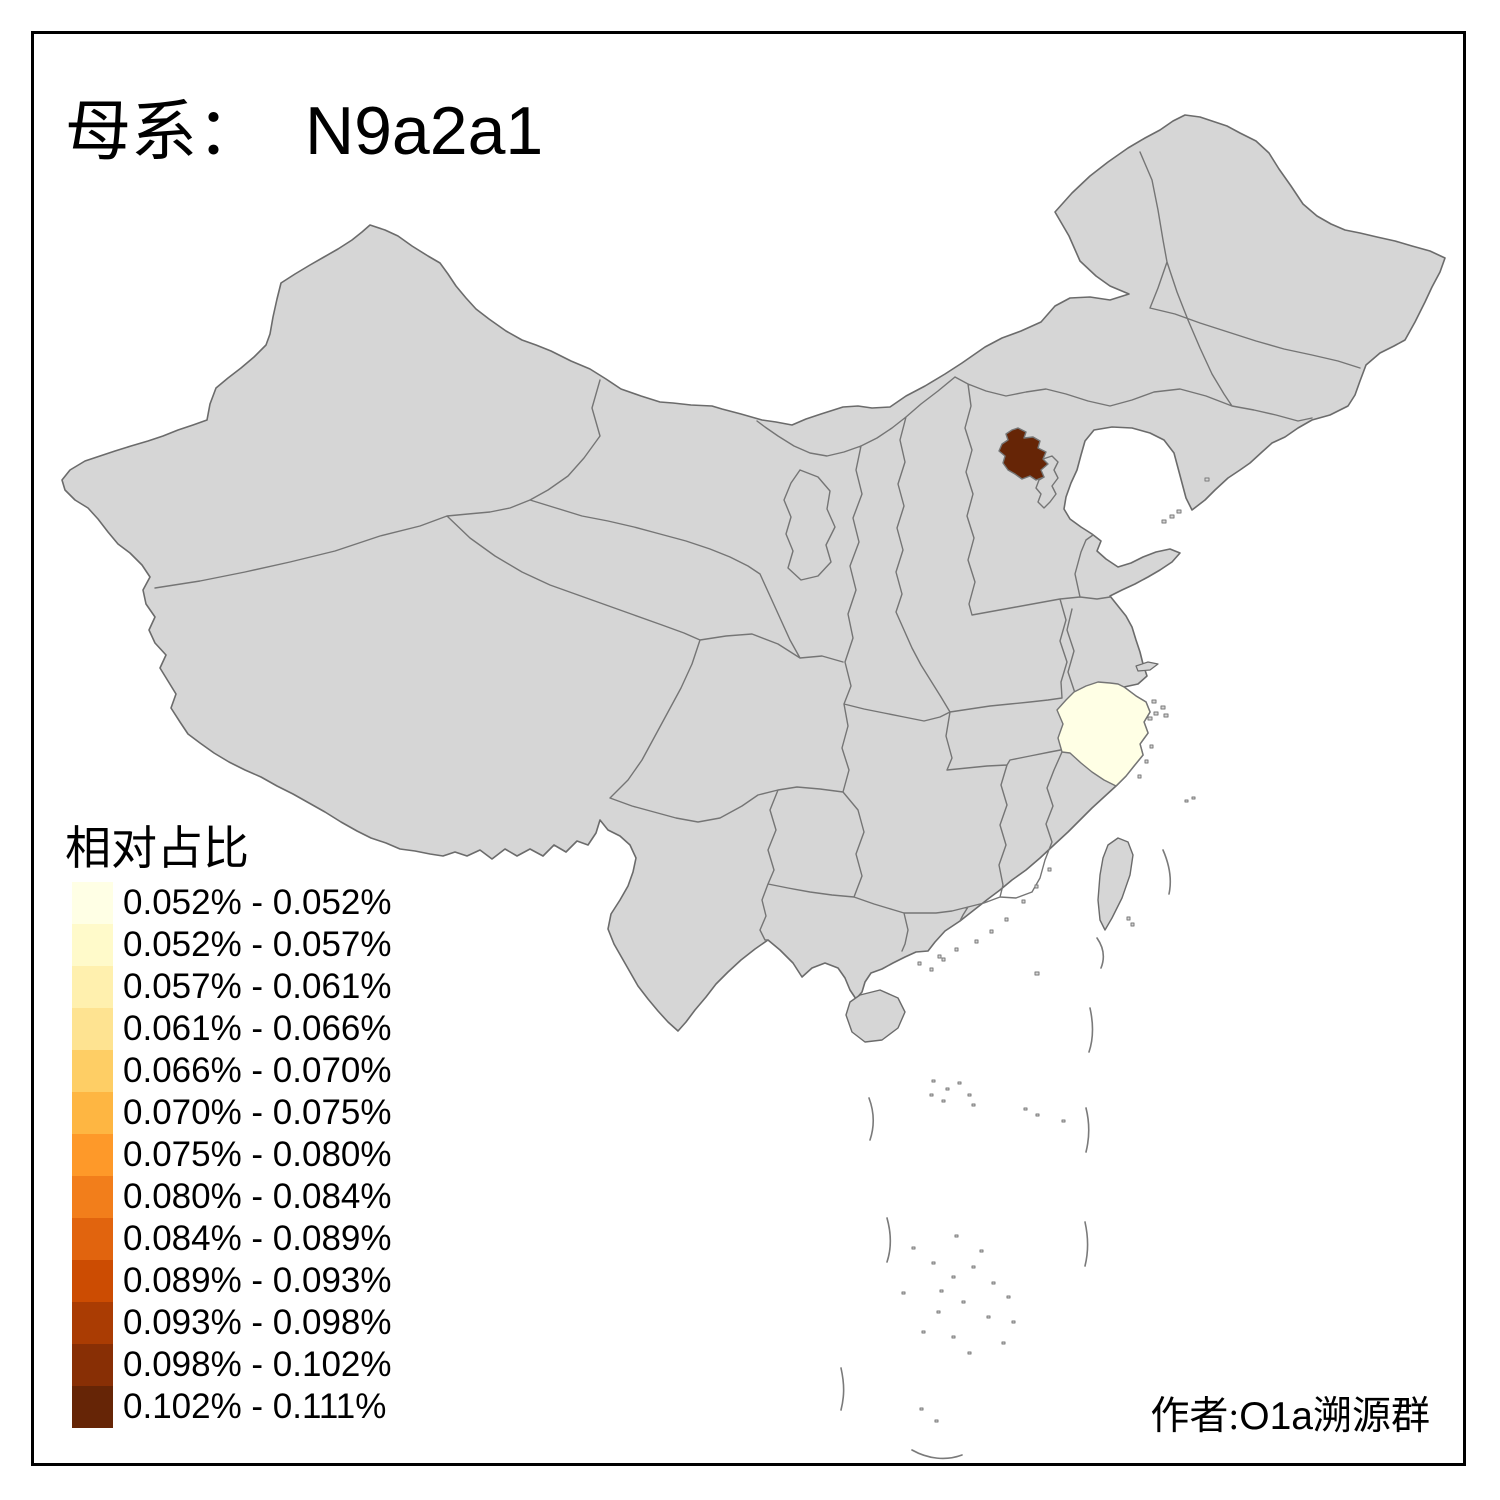  I want to click on legend-row: 0.089% - 0.093%, so click(232, 1281).